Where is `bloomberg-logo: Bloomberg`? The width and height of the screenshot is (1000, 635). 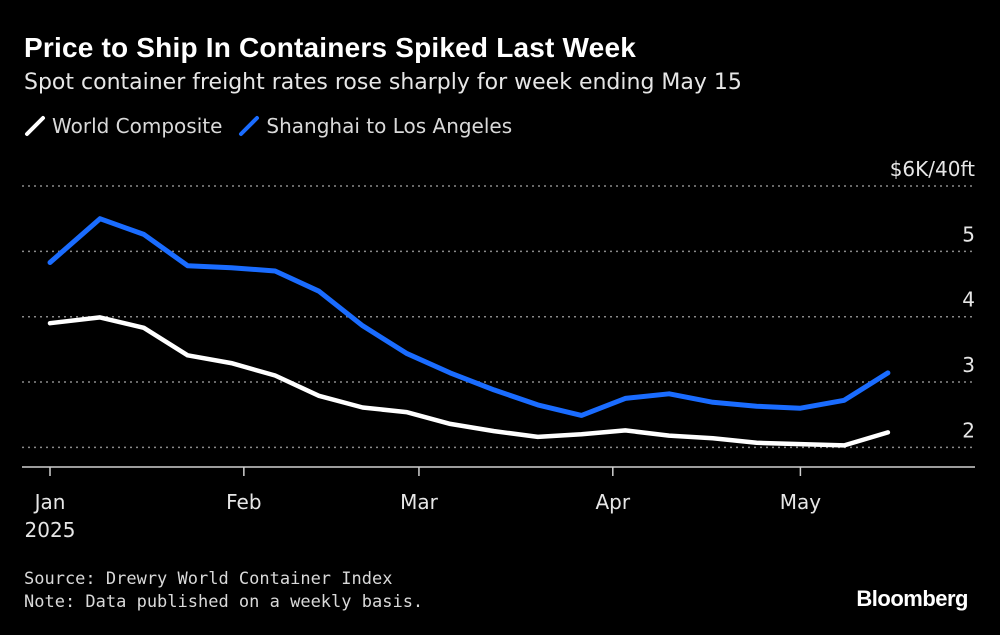 bloomberg-logo: Bloomberg is located at coordinates (912, 598).